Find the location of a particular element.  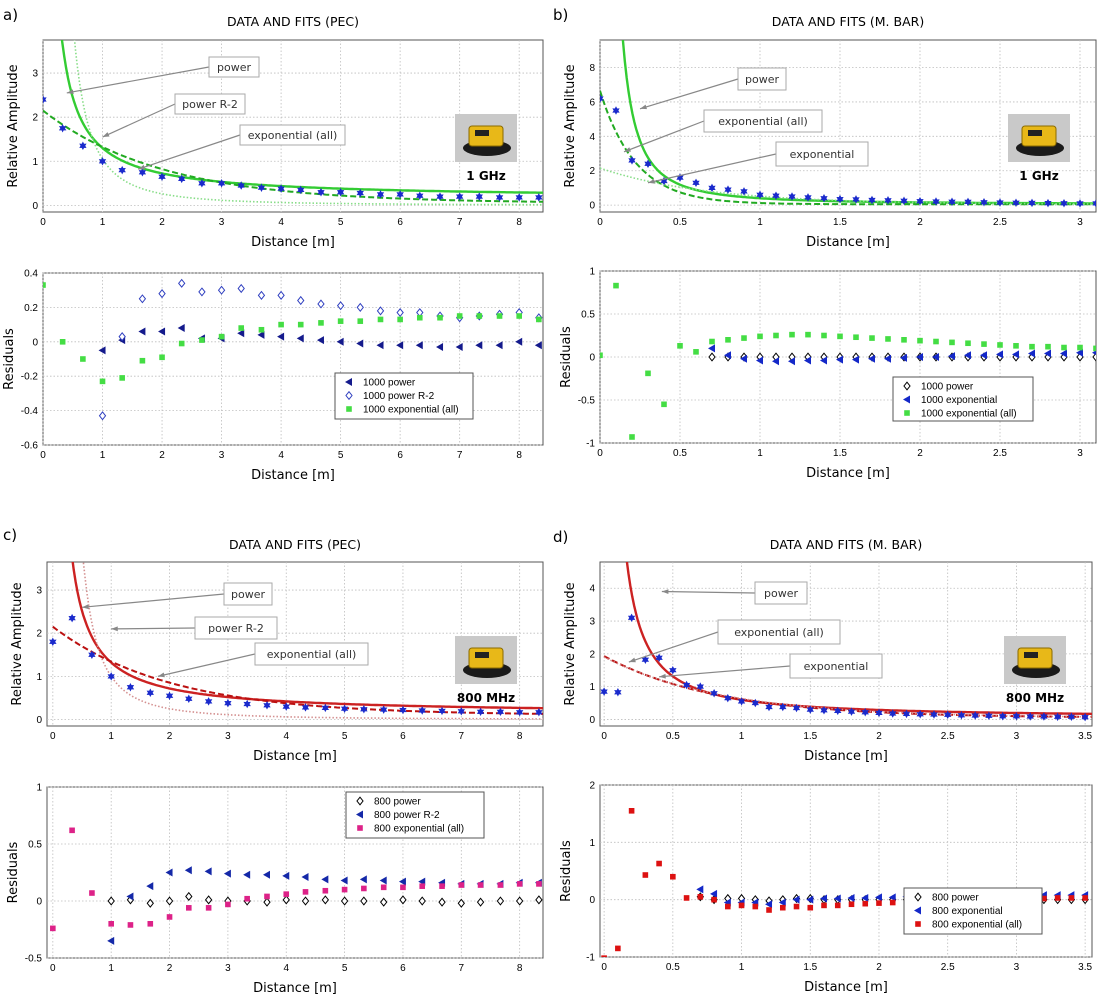

legend-entry: 1000 power is located at coordinates (389, 383).